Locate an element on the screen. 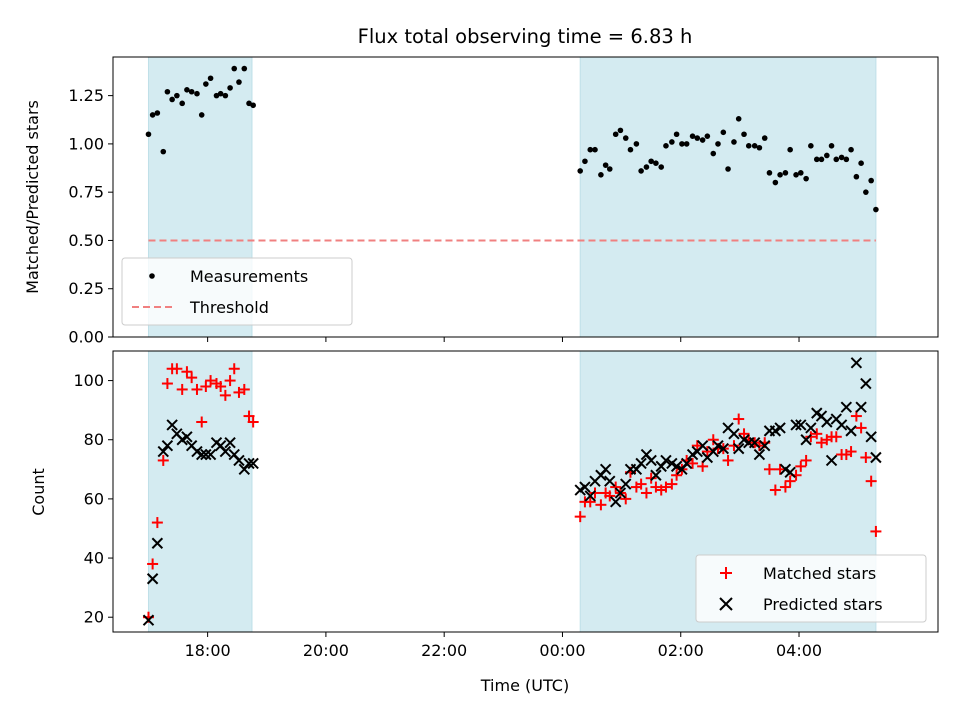  y-tick-label: 0.75 is located at coordinates (86, 192).